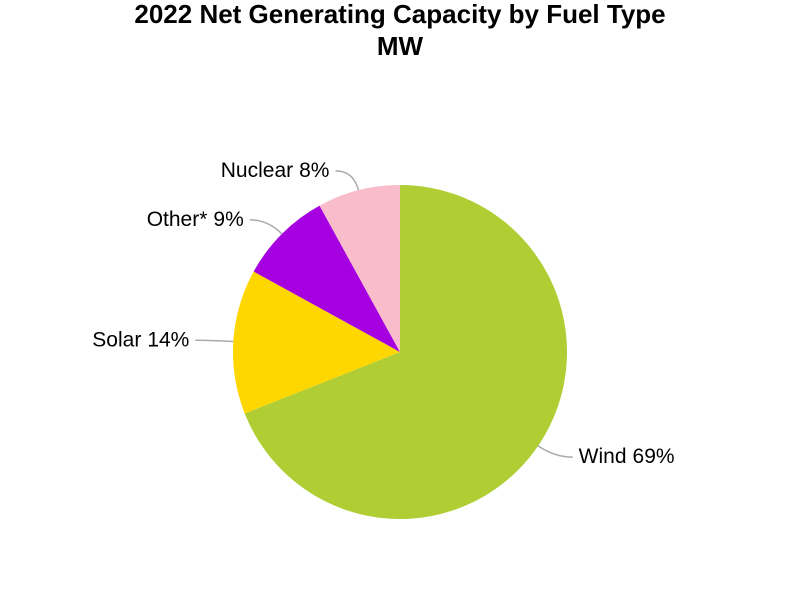  I want to click on label-name: Other*, so click(177, 218).